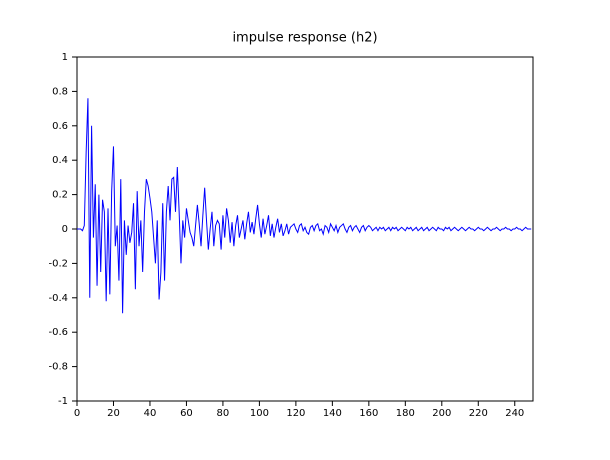  Describe the element at coordinates (186, 413) in the screenshot. I see `x-tick-label: 60` at that location.